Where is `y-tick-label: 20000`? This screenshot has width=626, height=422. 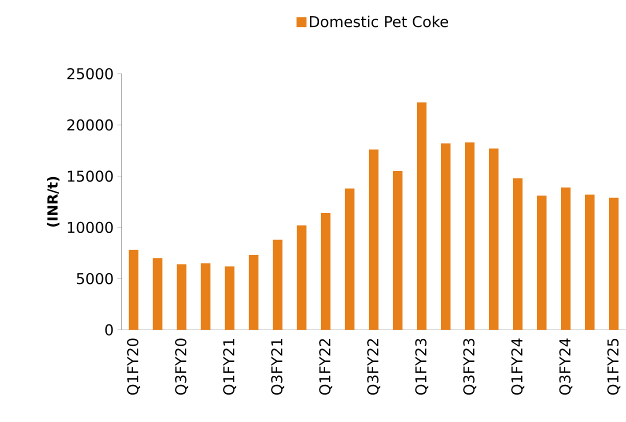 y-tick-label: 20000 is located at coordinates (90, 125).